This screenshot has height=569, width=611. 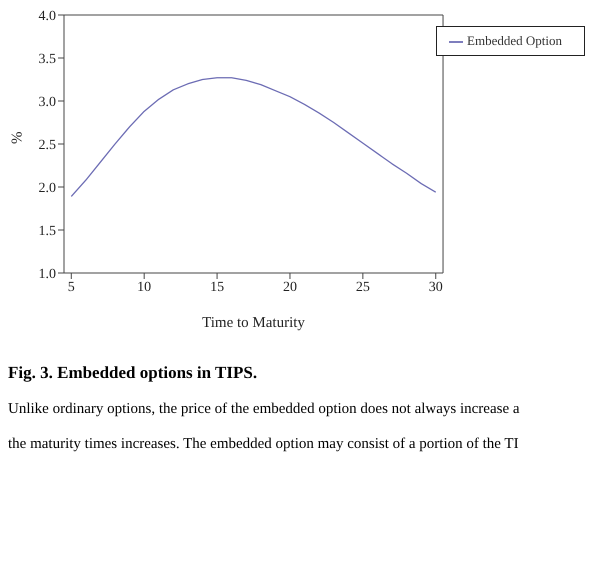 What do you see at coordinates (17, 138) in the screenshot?
I see `y-axis-title: %` at bounding box center [17, 138].